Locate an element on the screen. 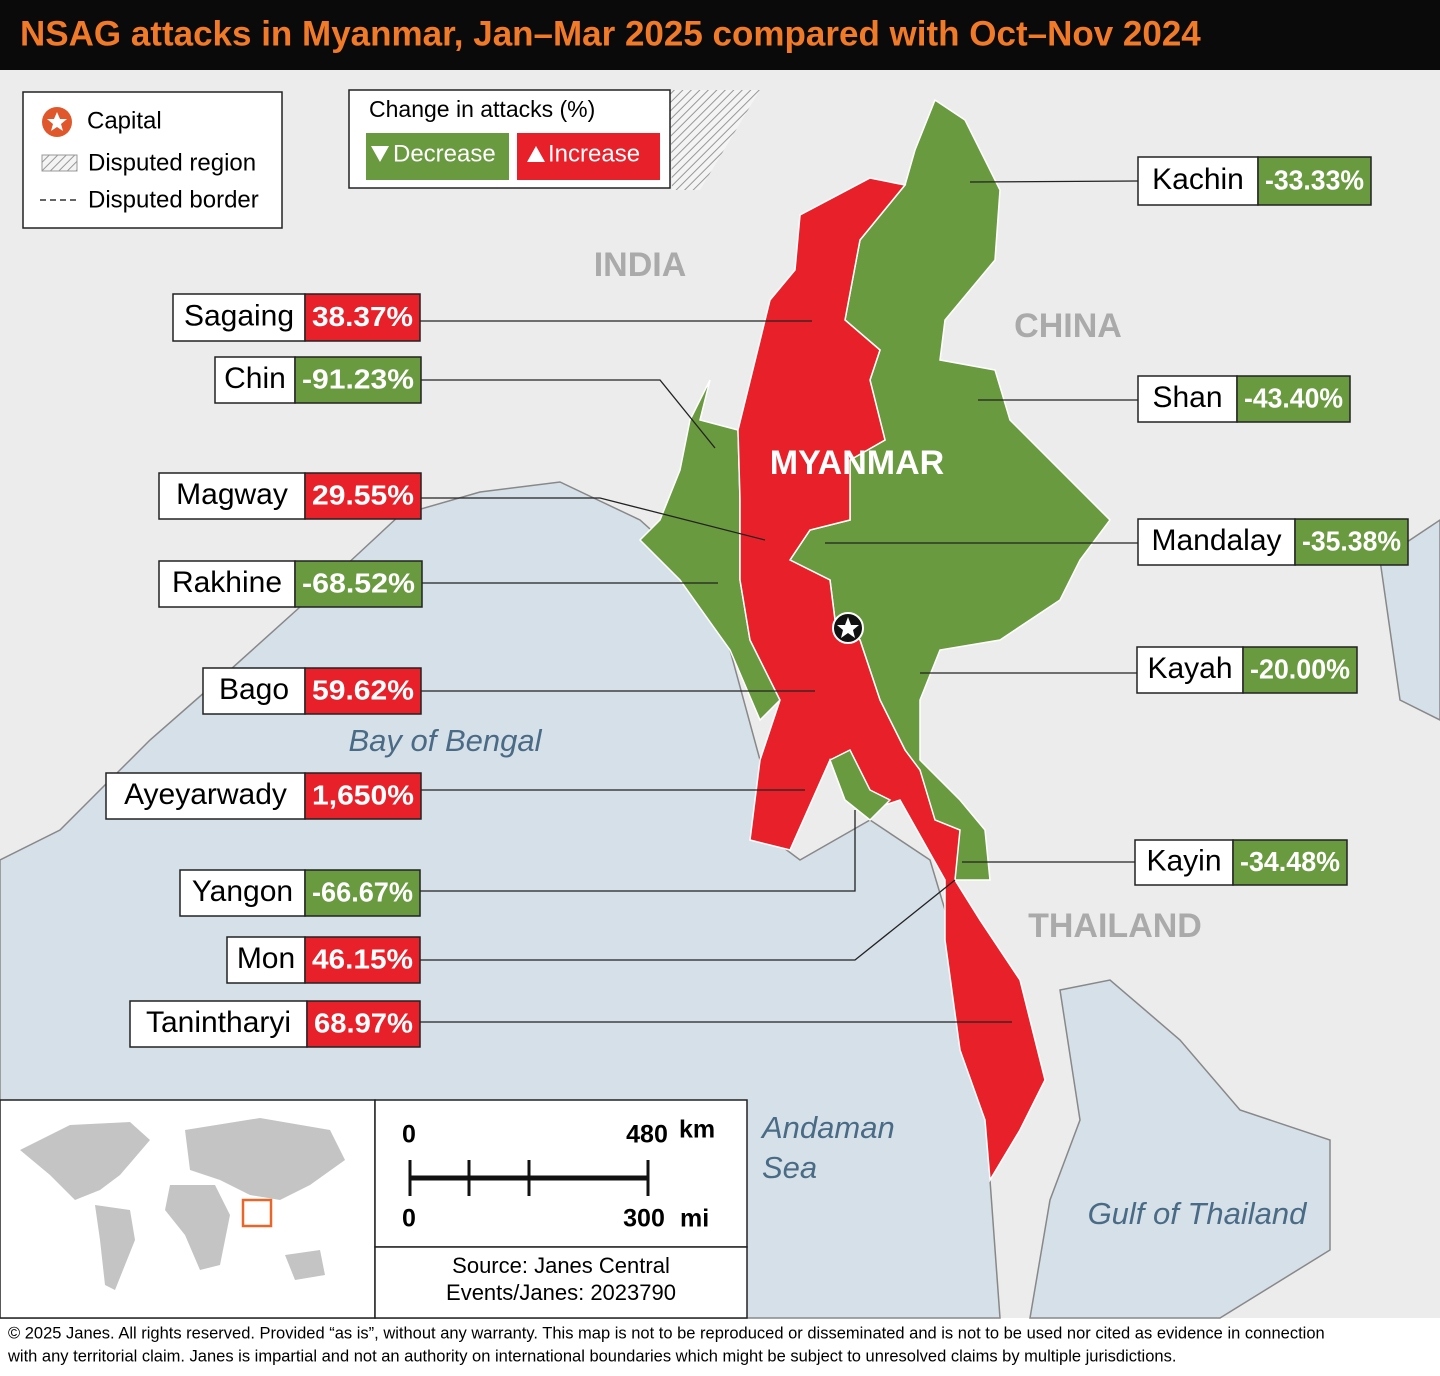  region-name: Bago is located at coordinates (254, 689).